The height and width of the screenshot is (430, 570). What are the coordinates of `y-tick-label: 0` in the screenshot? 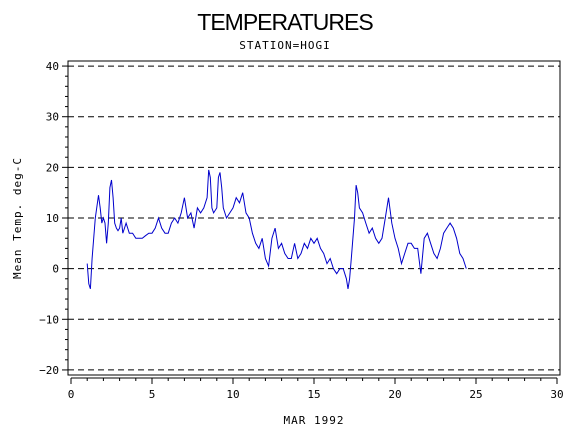 It's located at (55, 269).